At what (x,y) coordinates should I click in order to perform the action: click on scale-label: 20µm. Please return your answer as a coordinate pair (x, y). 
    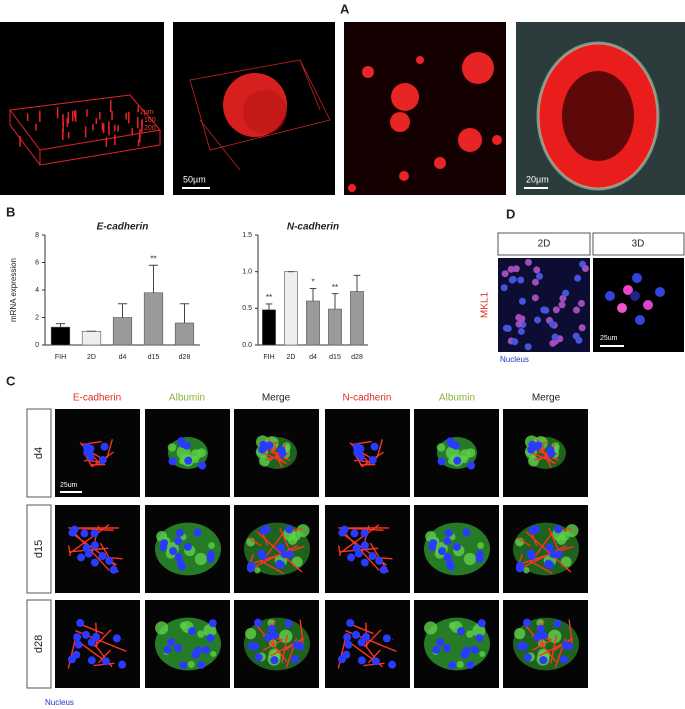
    Looking at the image, I should click on (537, 179).